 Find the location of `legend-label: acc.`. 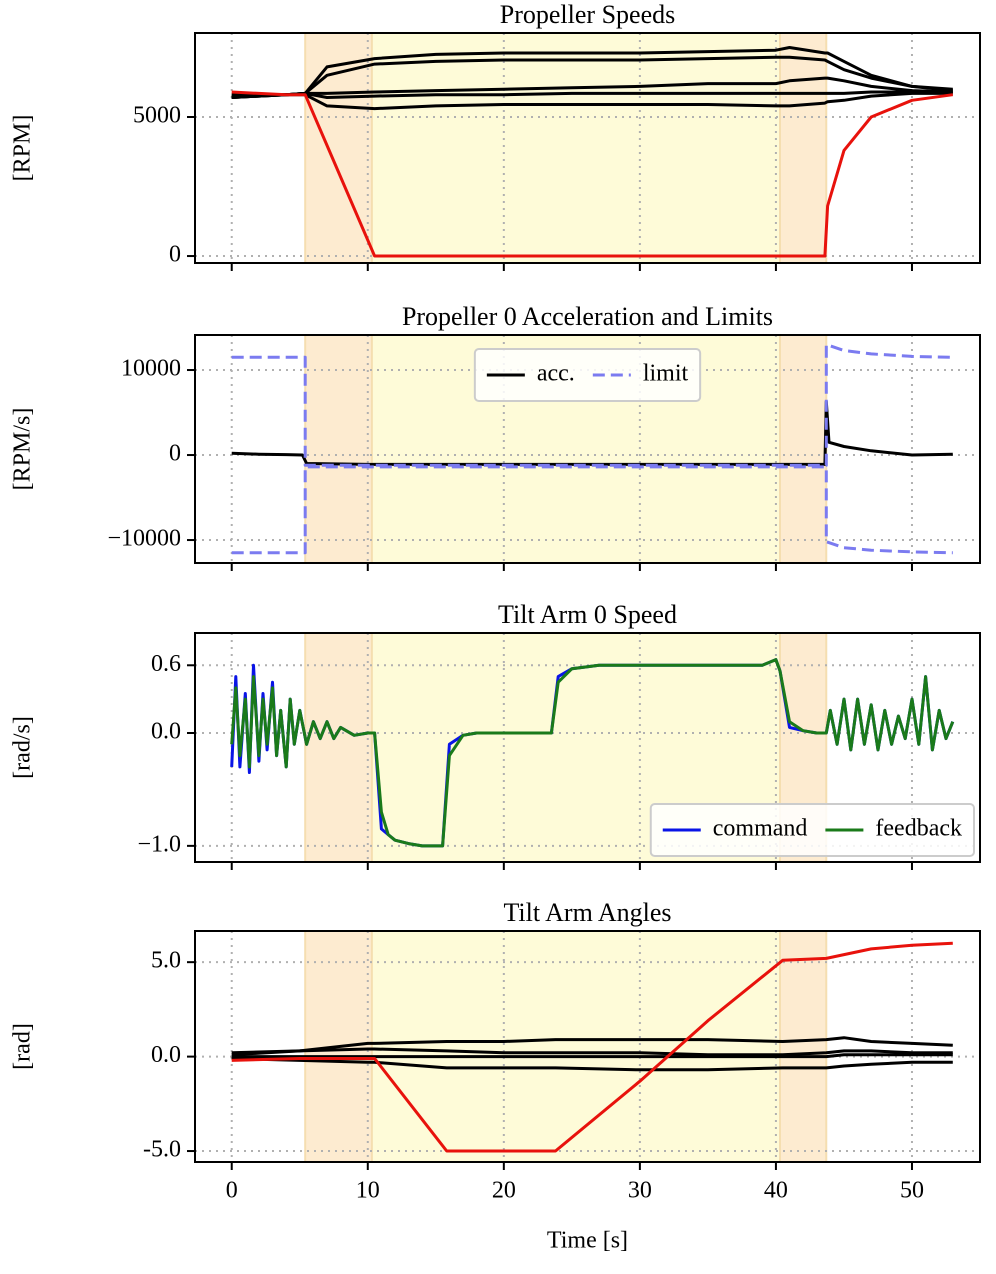

legend-label: acc. is located at coordinates (556, 374).